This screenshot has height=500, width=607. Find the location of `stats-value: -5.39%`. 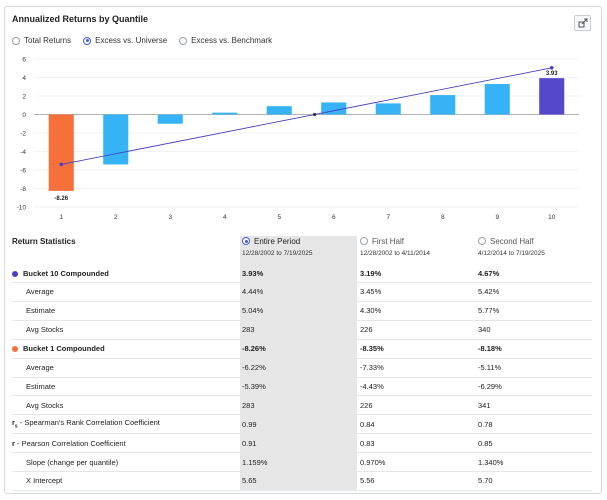

stats-value: -5.39% is located at coordinates (254, 386).